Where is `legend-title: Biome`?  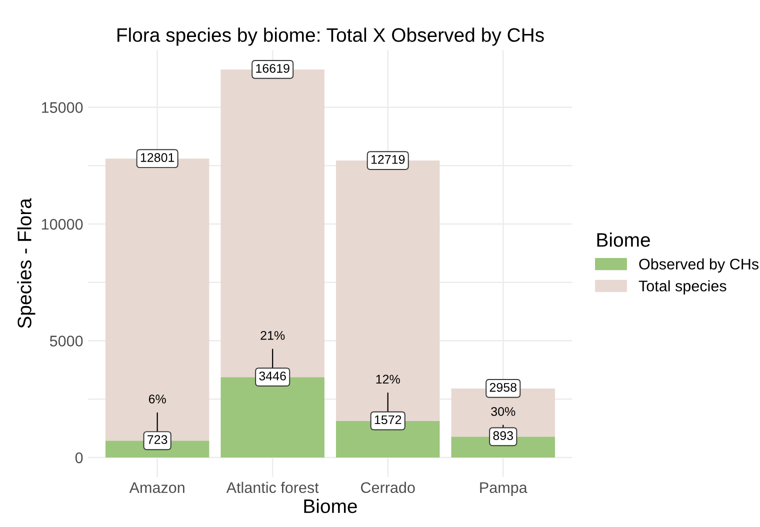
legend-title: Biome is located at coordinates (623, 239).